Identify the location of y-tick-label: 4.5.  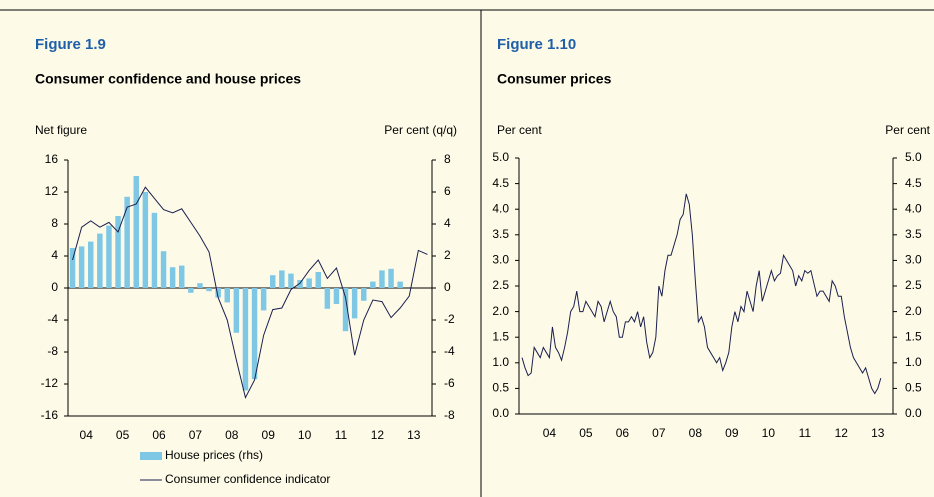
(500, 183).